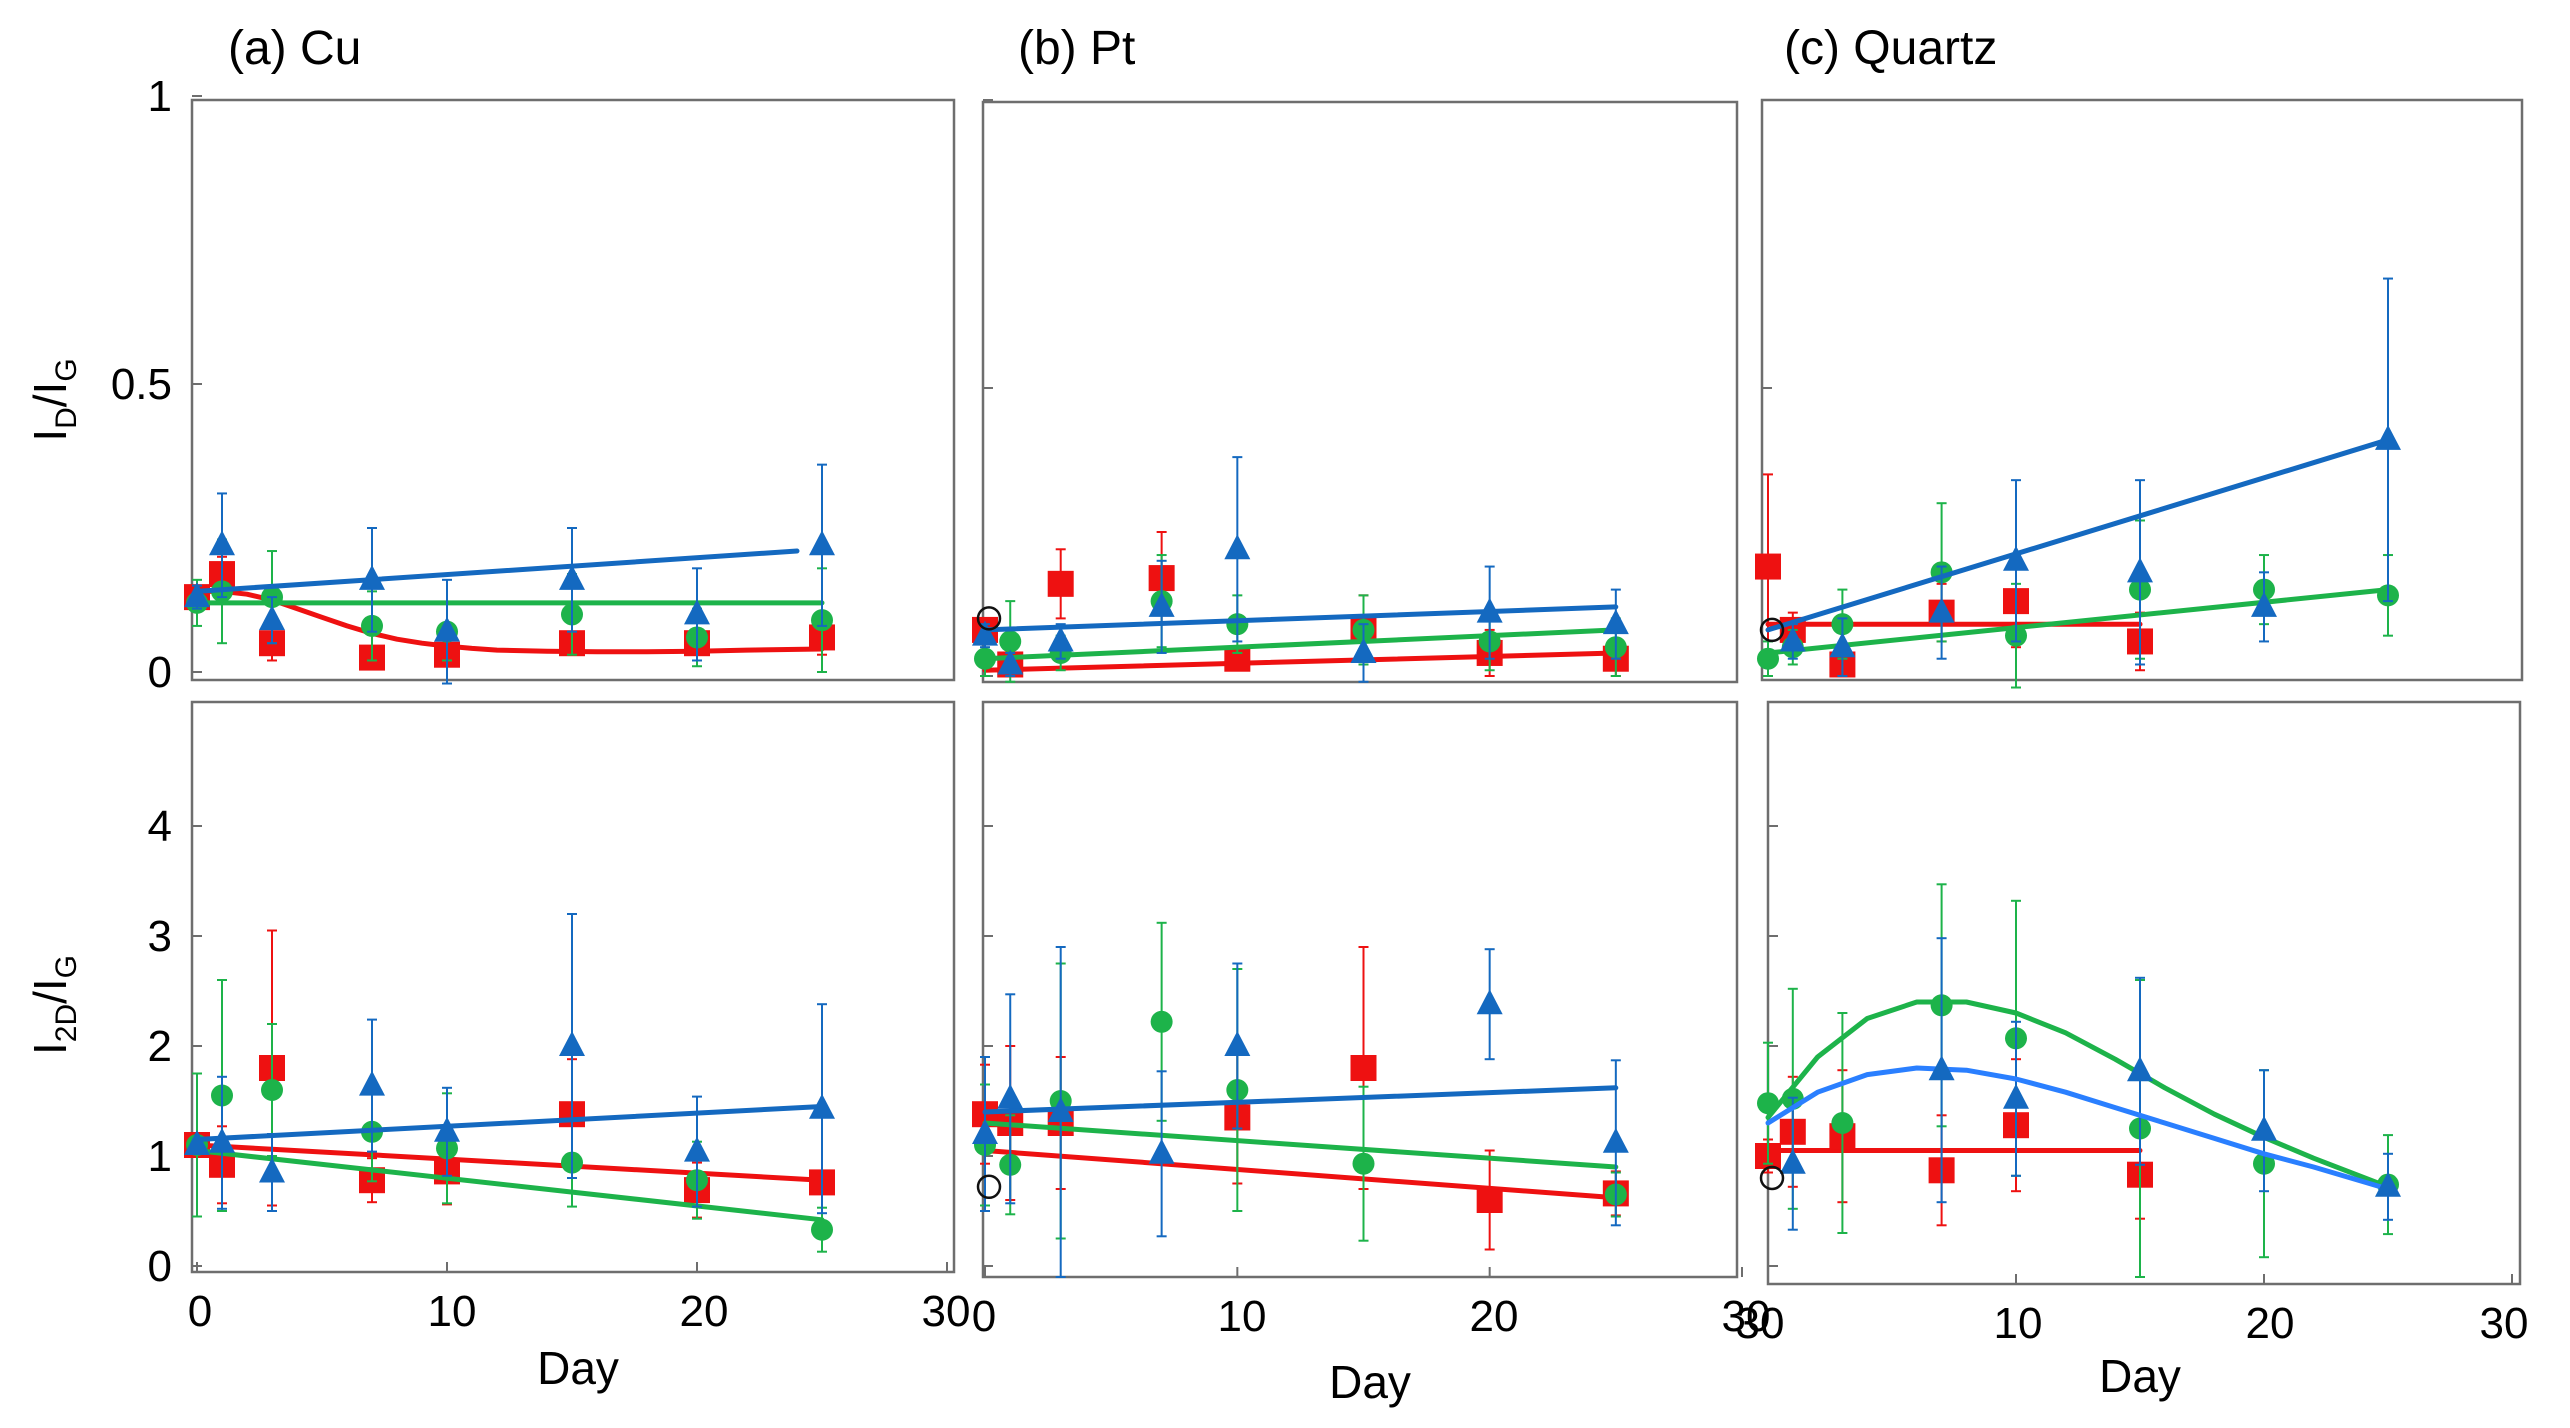 The width and height of the screenshot is (2570, 1428). Describe the element at coordinates (200, 1311) in the screenshot. I see `x-tick-label: 0` at that location.